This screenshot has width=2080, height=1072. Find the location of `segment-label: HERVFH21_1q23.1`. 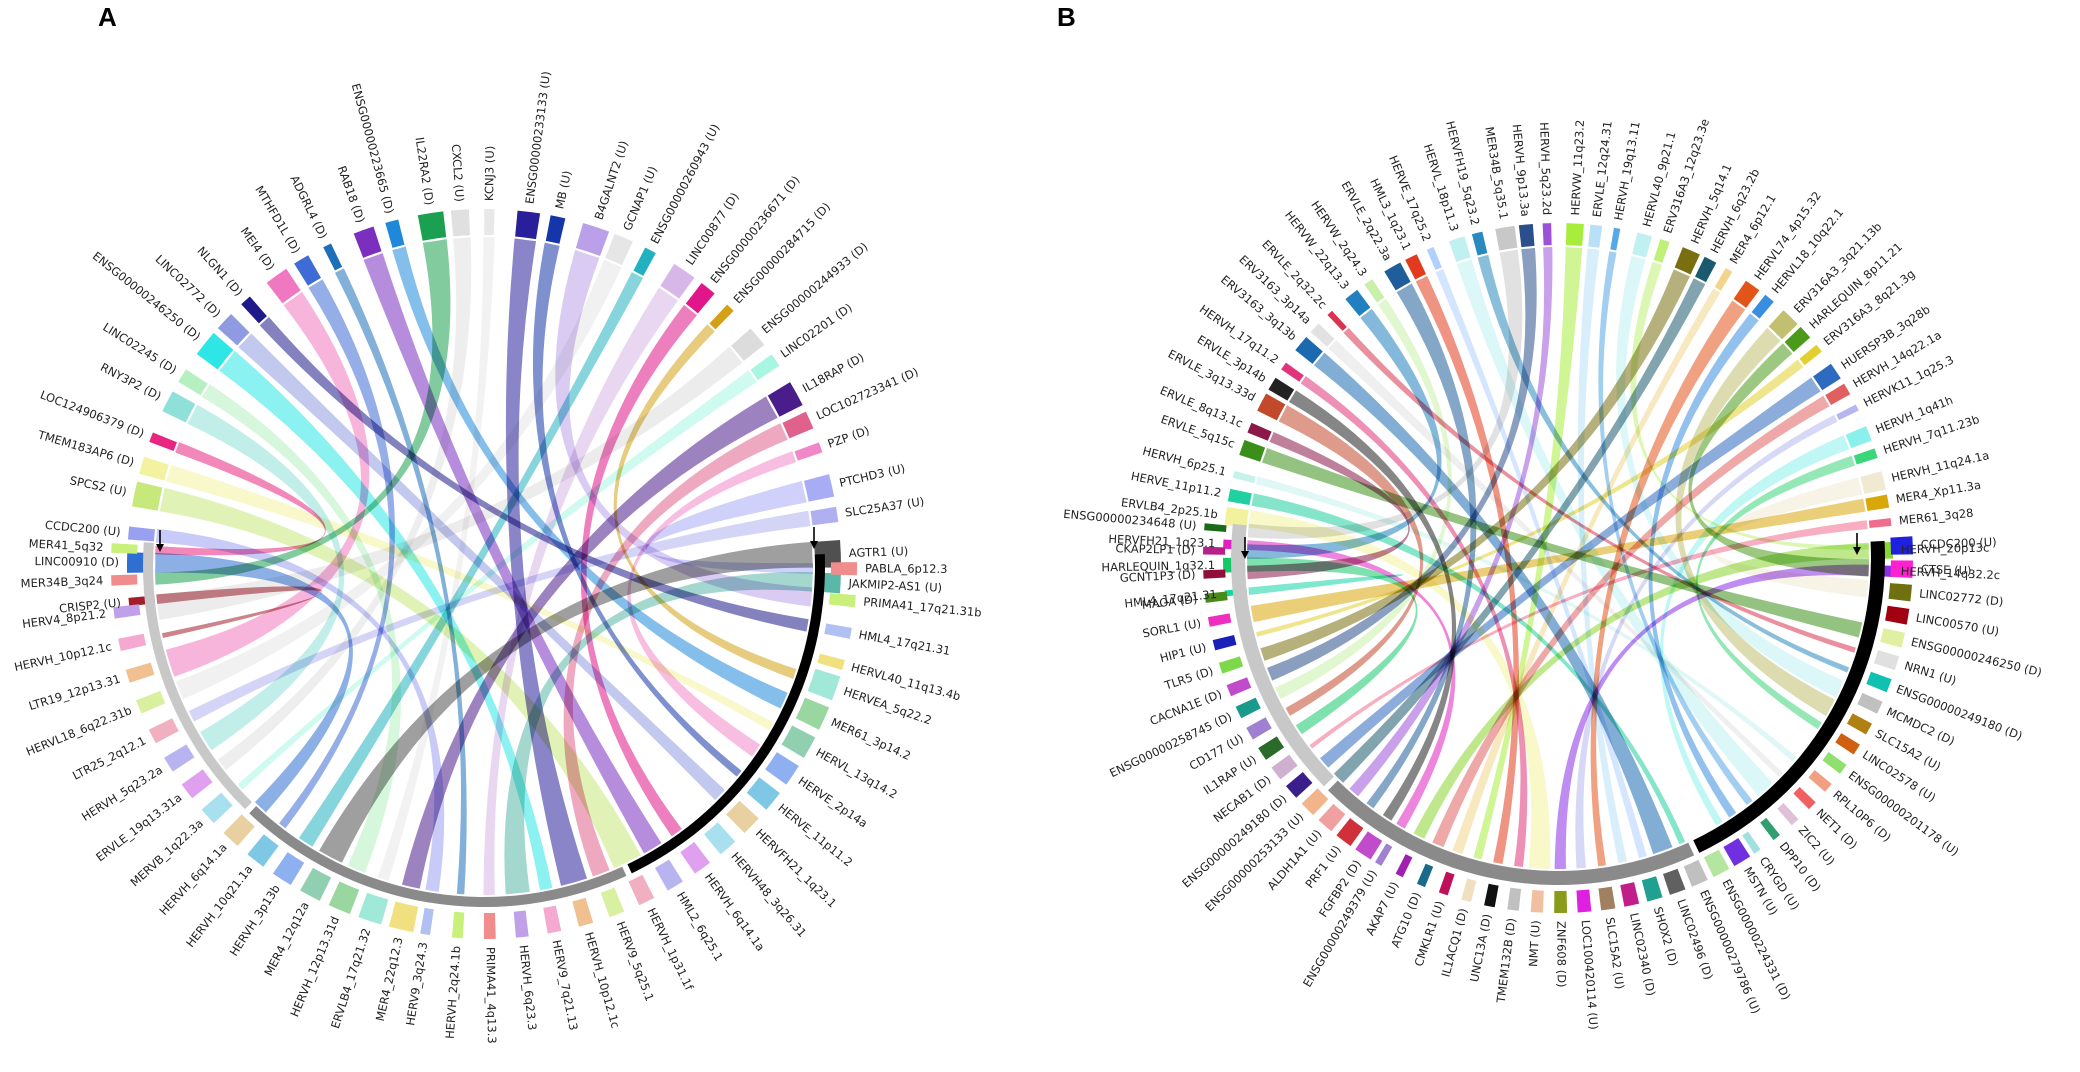

segment-label: HERVFH21_1q23.1 is located at coordinates (1162, 541).